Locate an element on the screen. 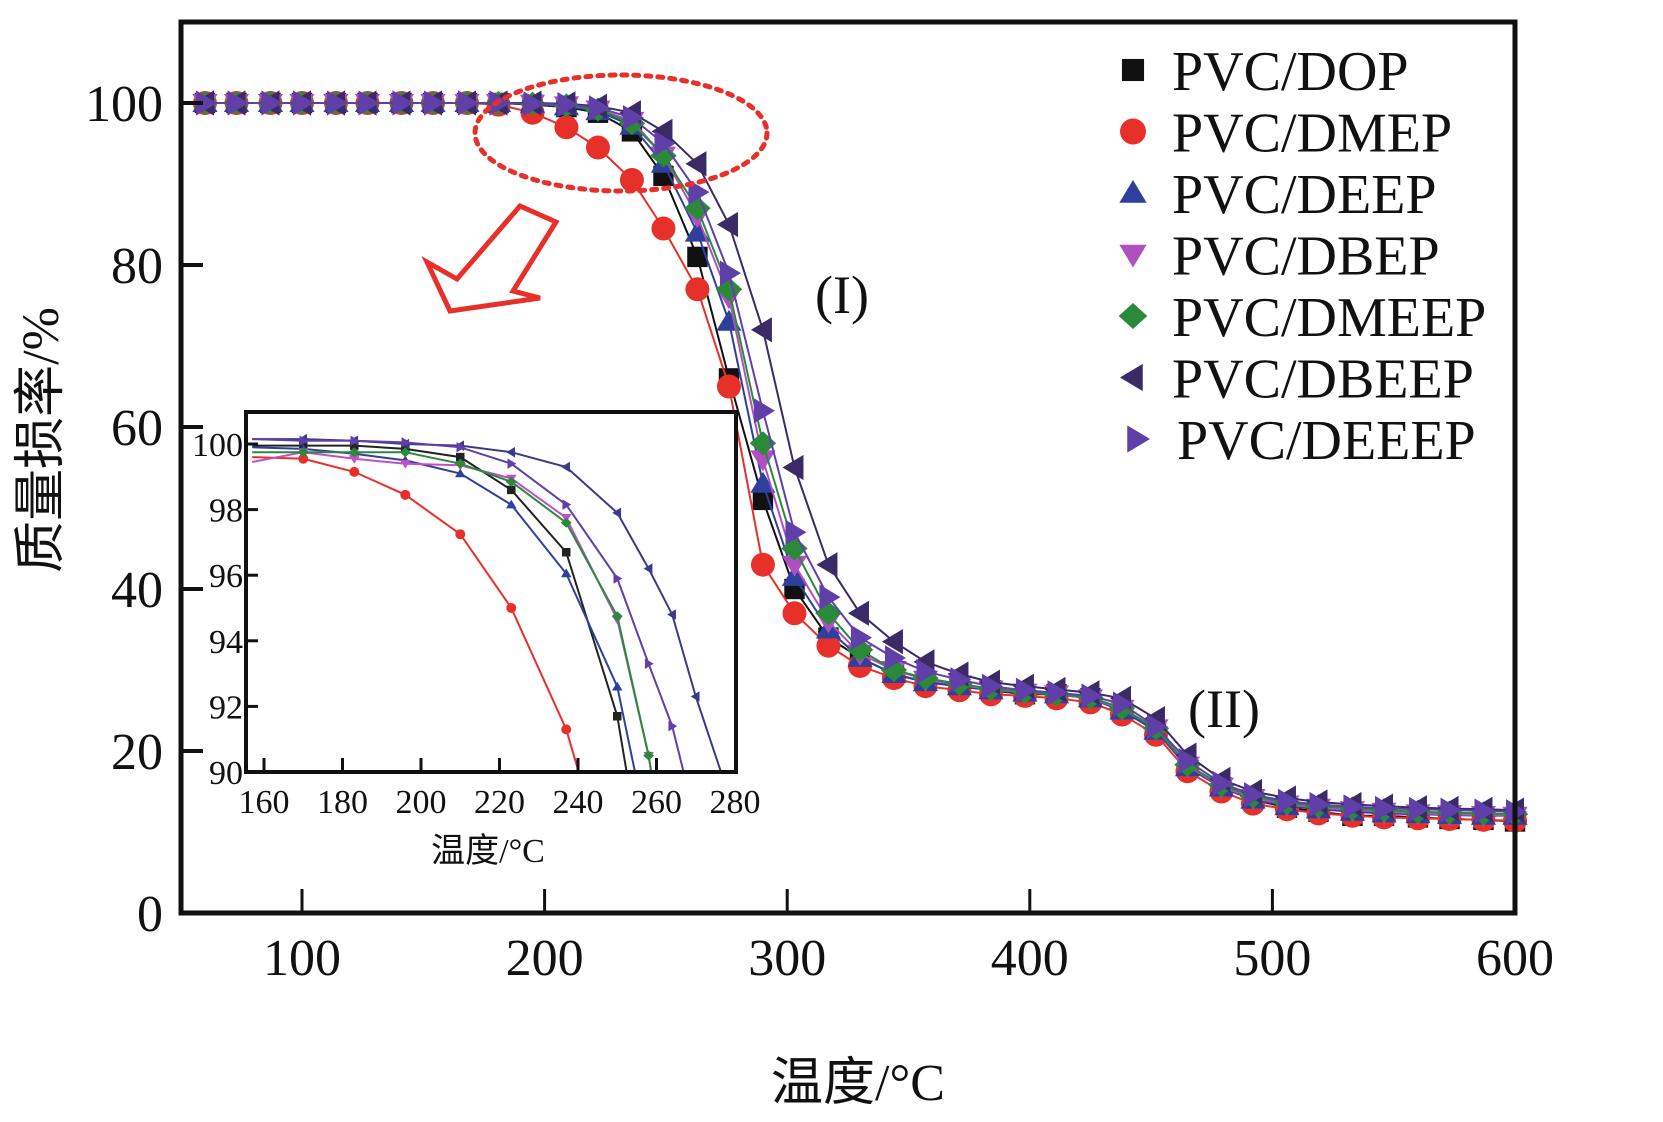 This screenshot has height=1122, width=1663. inset-plot-marks is located at coordinates (487, 602).